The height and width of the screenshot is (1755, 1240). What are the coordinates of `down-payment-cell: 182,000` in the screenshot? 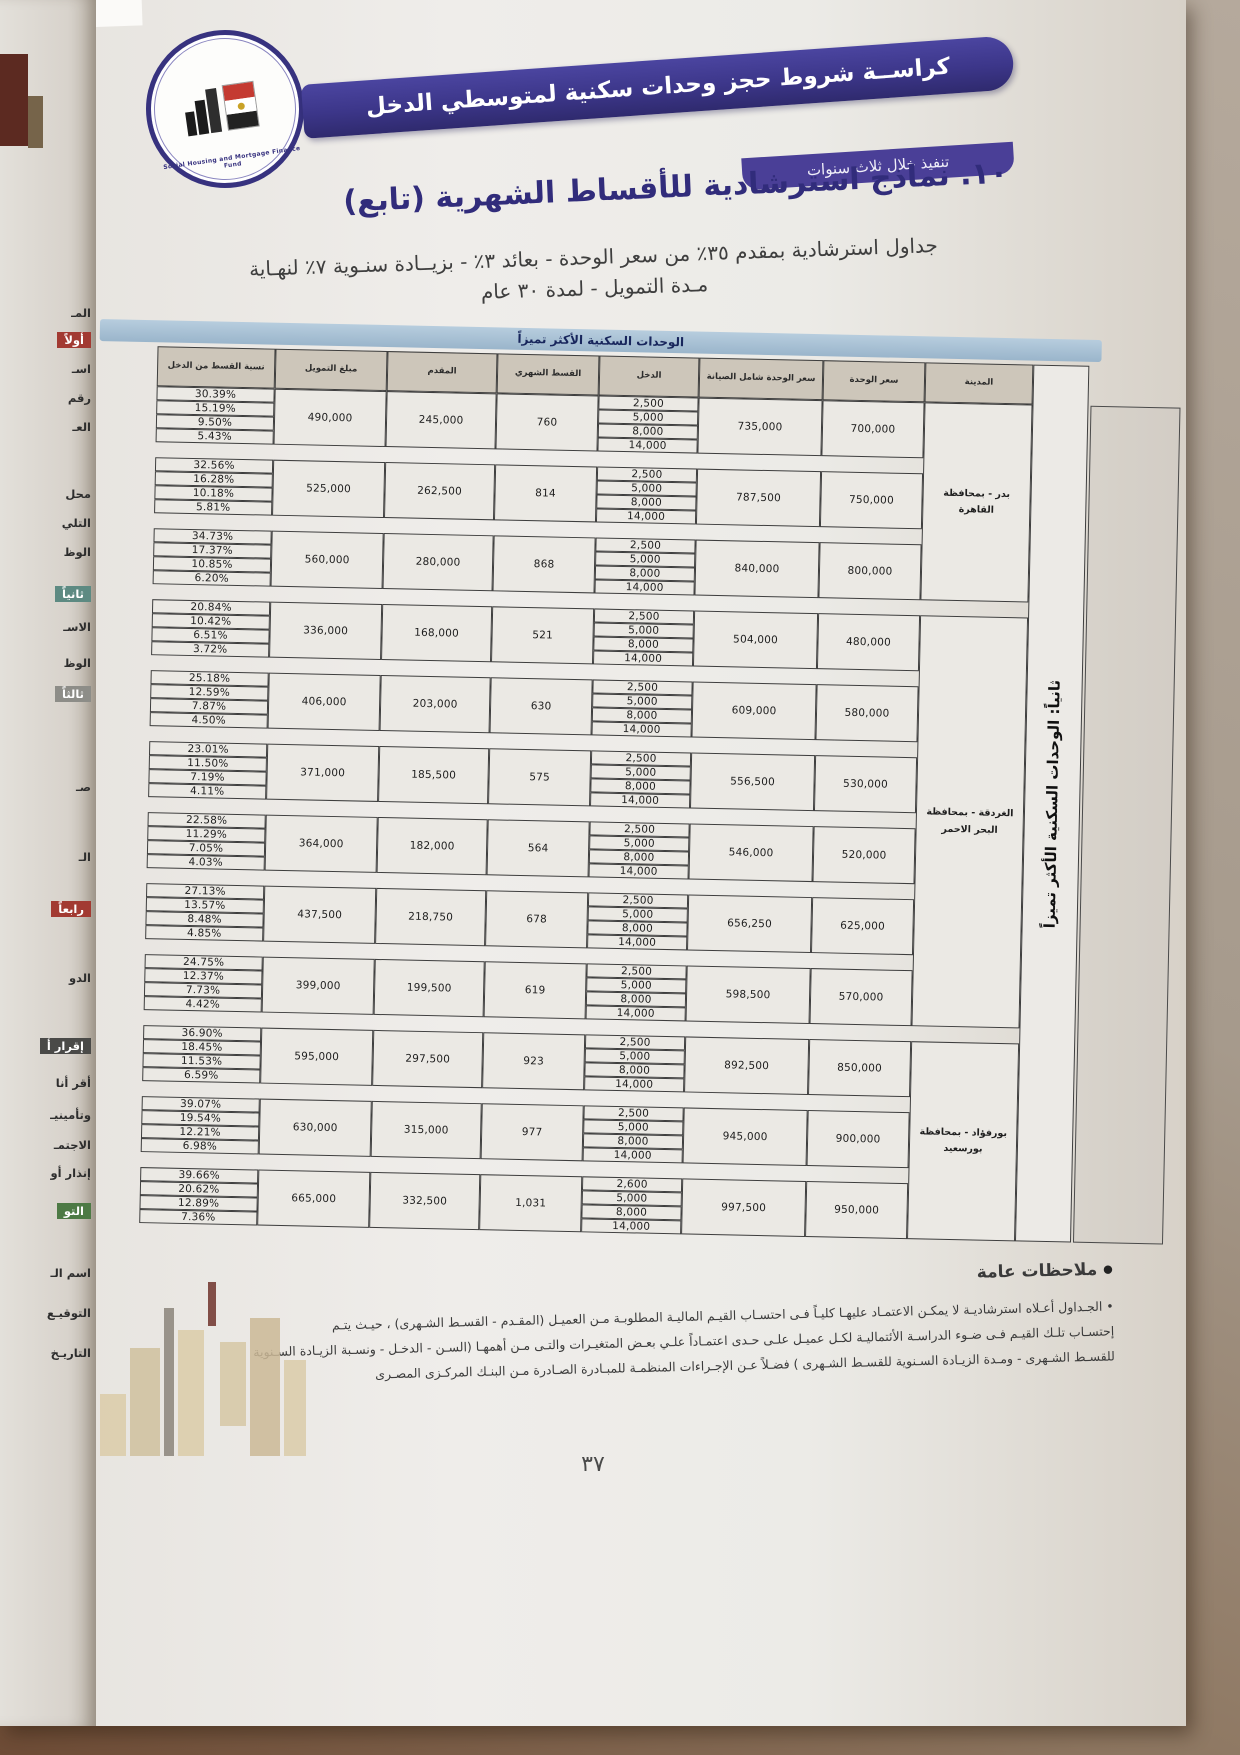 It's located at (432, 846).